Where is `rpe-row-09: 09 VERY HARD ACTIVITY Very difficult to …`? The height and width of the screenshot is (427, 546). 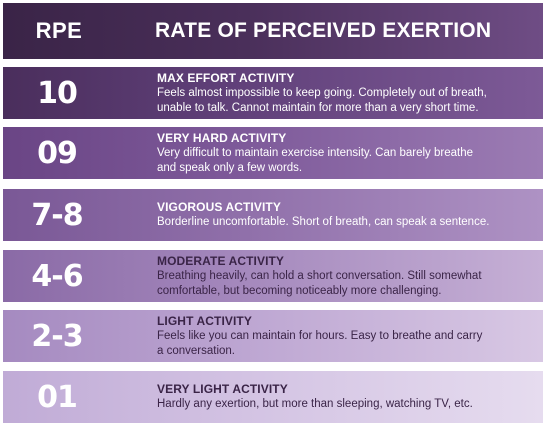 rpe-row-09: 09 VERY HARD ACTIVITY Very difficult to … is located at coordinates (273, 153).